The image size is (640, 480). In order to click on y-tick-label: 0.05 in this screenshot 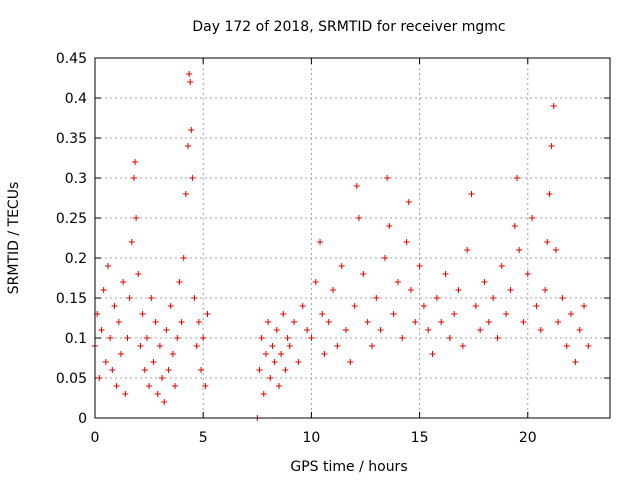, I will do `click(71, 379)`.